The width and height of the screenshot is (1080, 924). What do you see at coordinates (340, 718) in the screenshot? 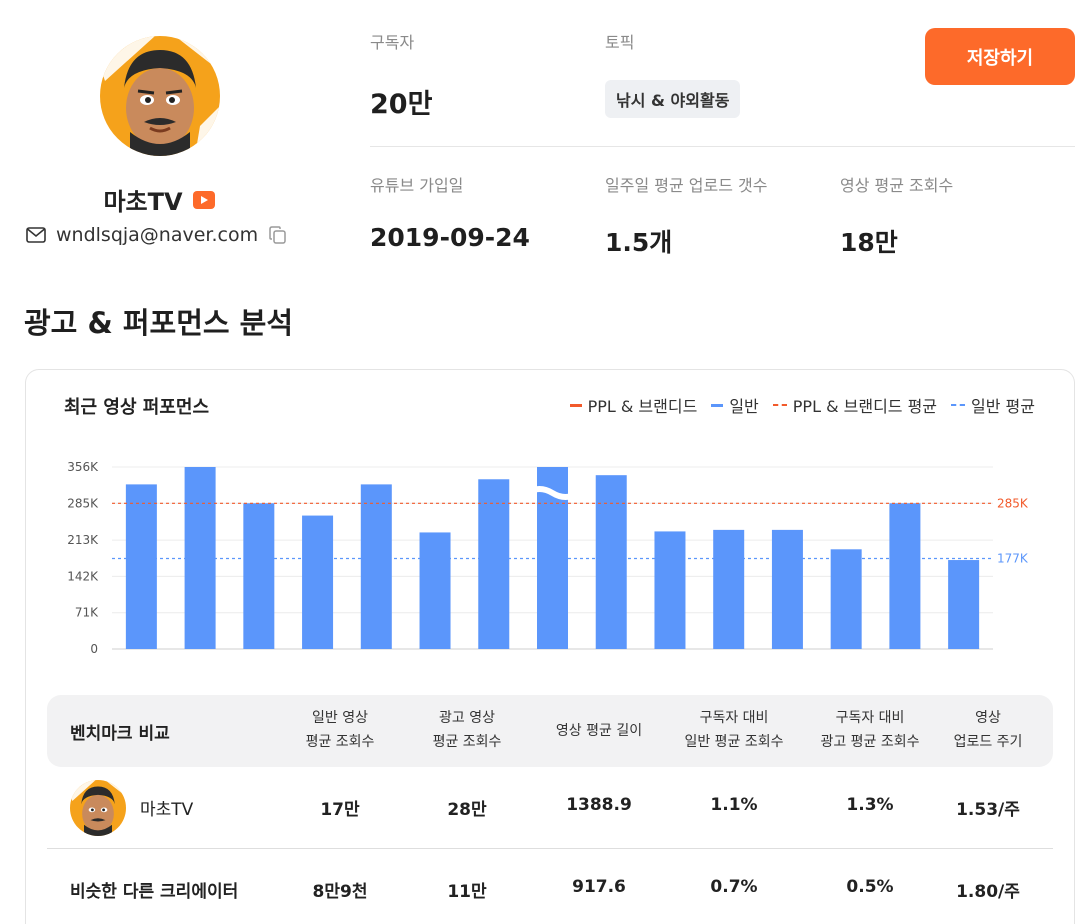
I see `benchmark-header-line1: 일반 영상` at bounding box center [340, 718].